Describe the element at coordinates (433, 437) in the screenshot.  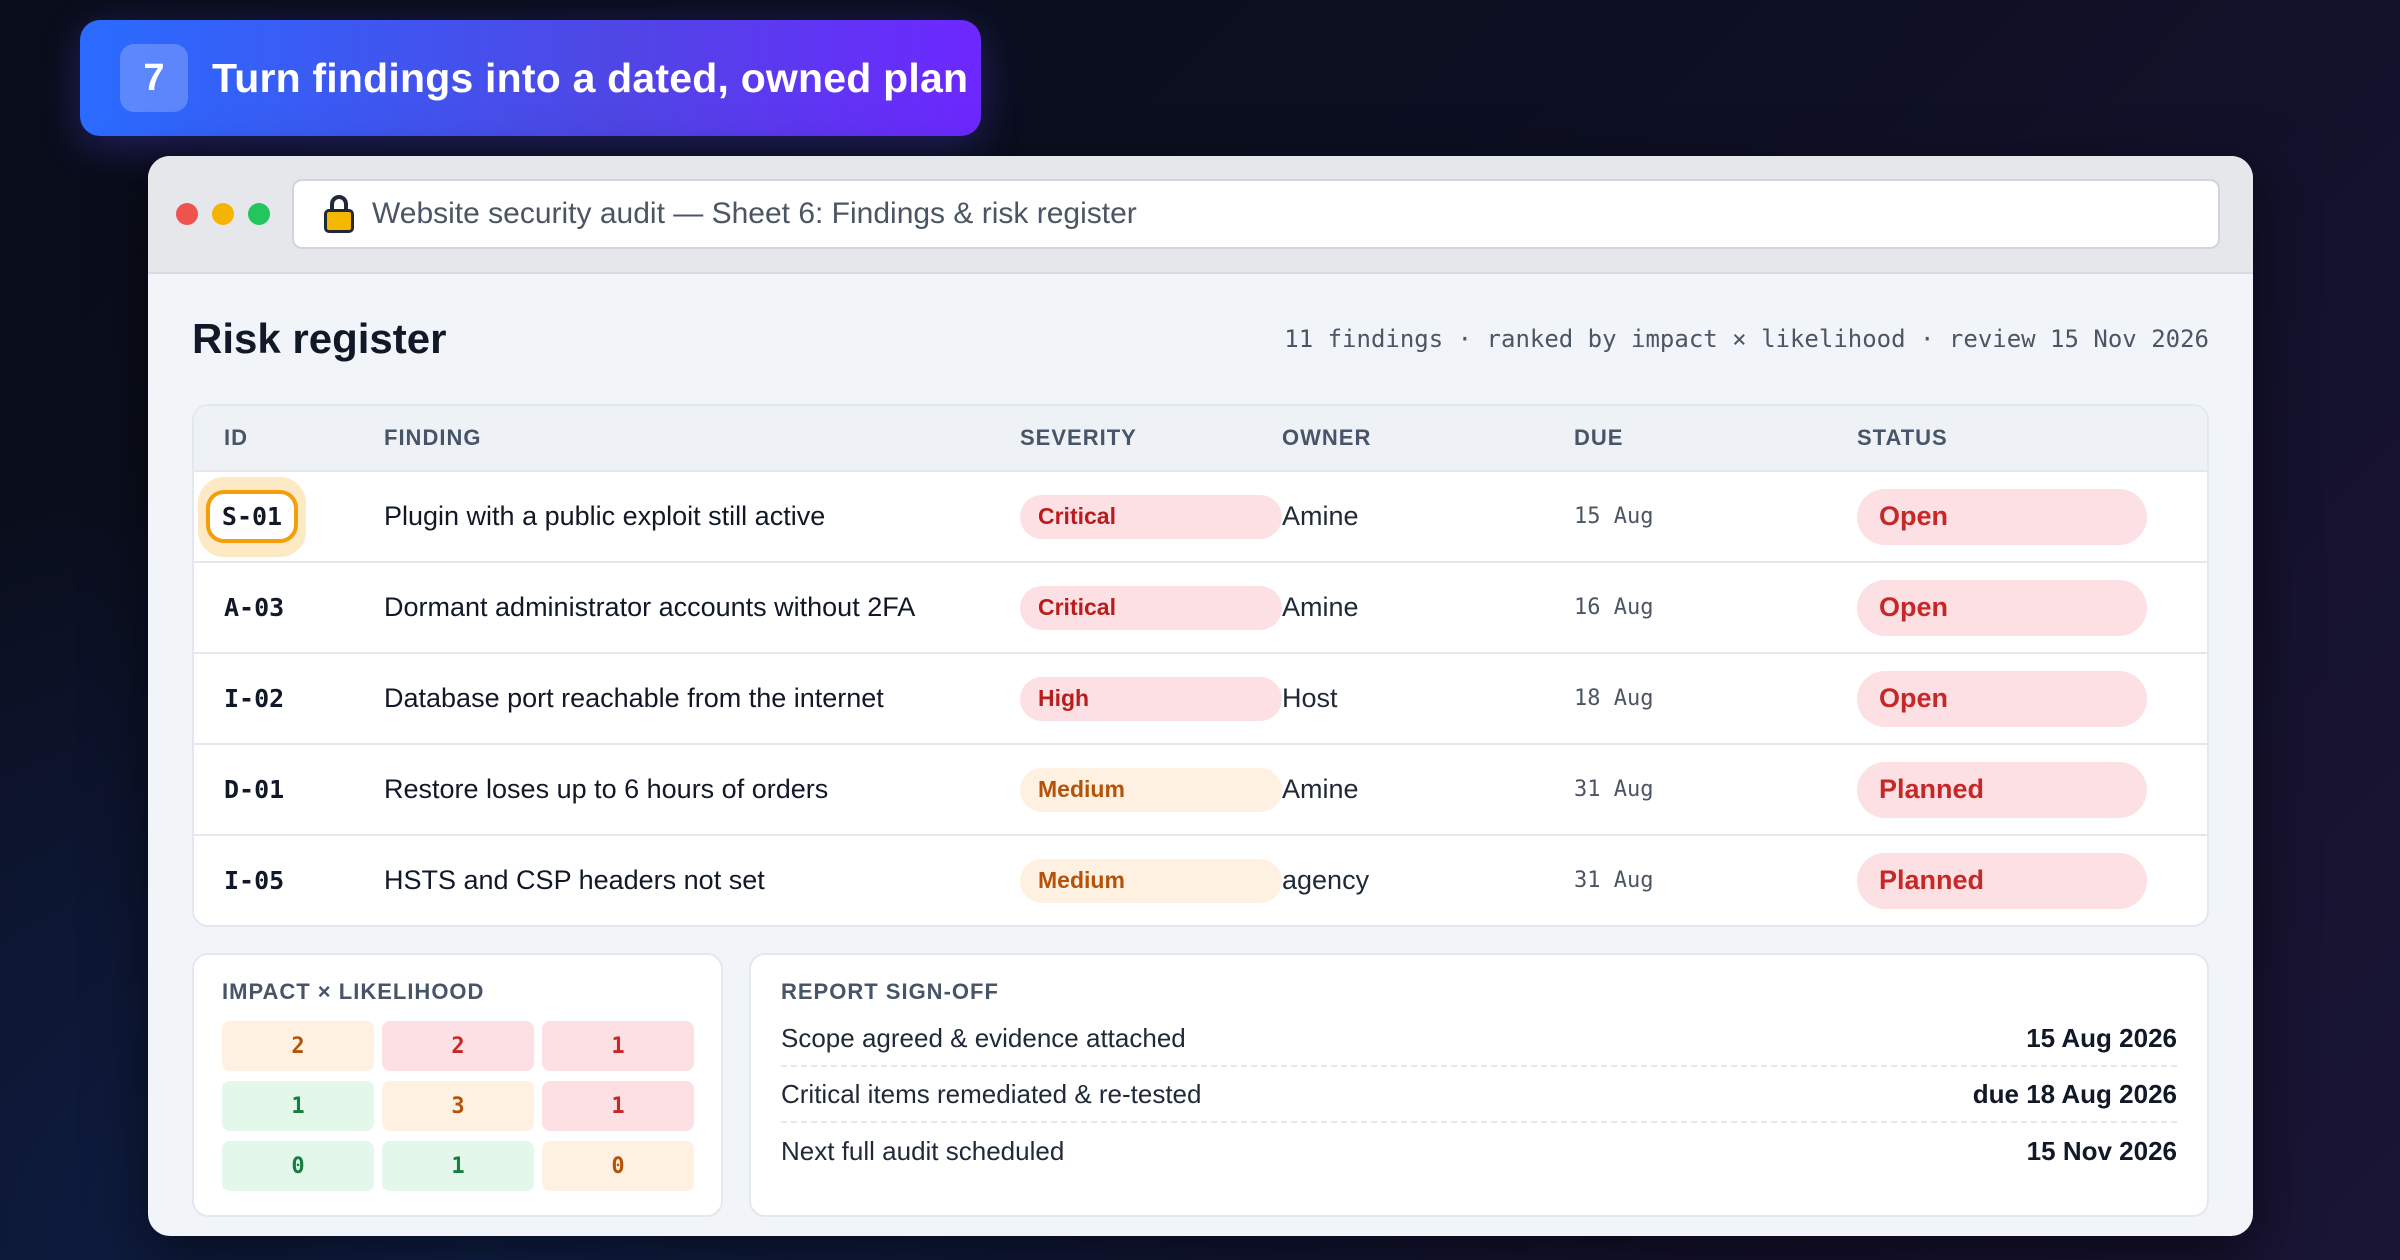
I see `column-header-finding: FINDING` at that location.